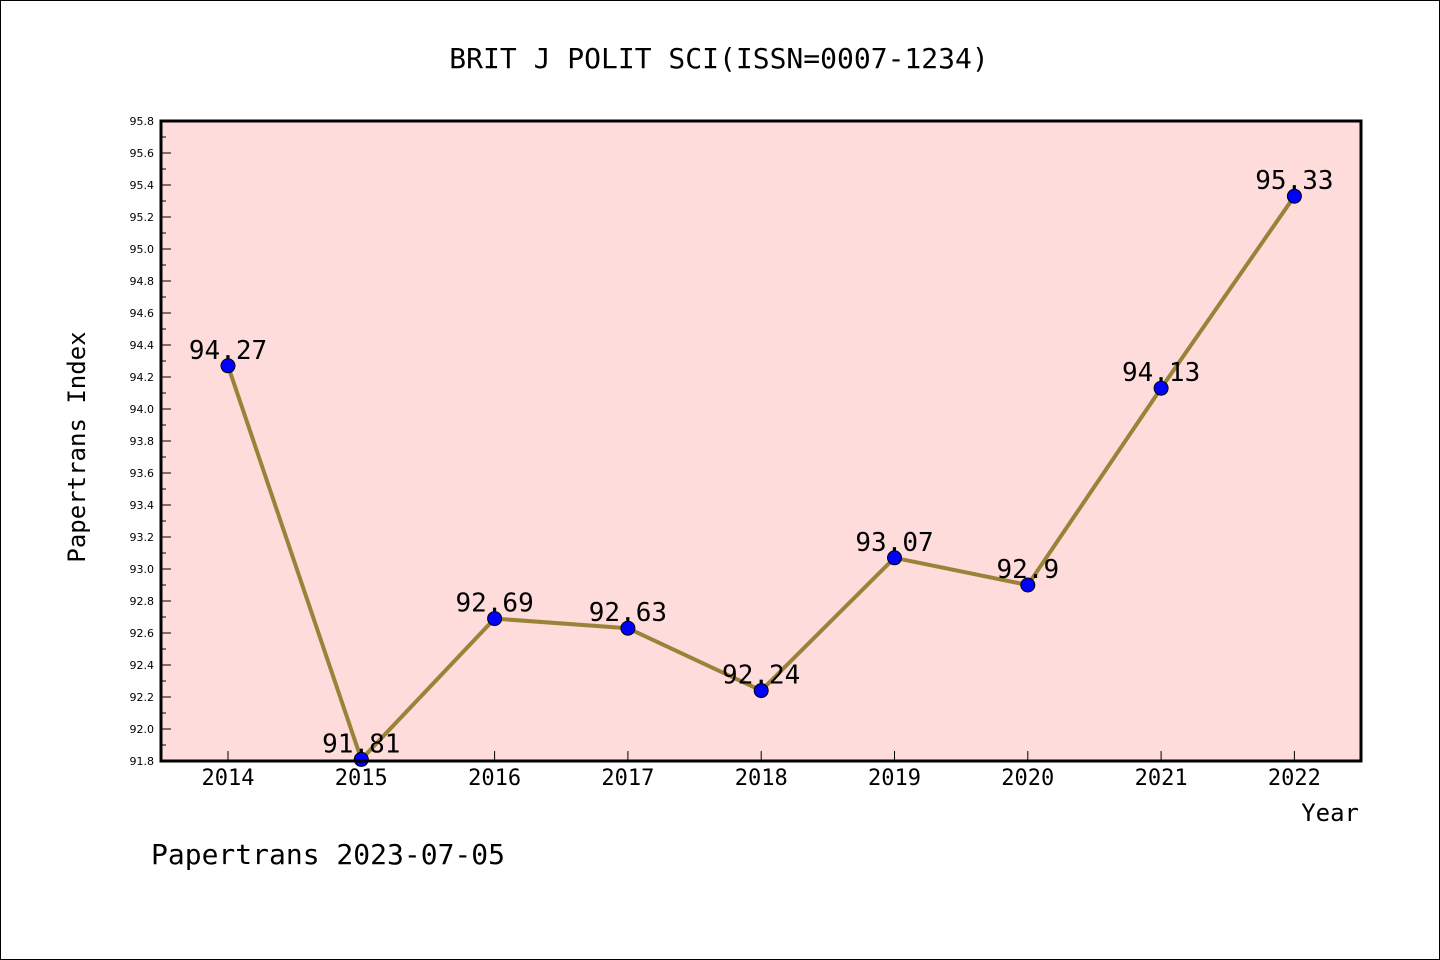 The height and width of the screenshot is (960, 1440). I want to click on y-tick-label: 93.0, so click(142, 569).